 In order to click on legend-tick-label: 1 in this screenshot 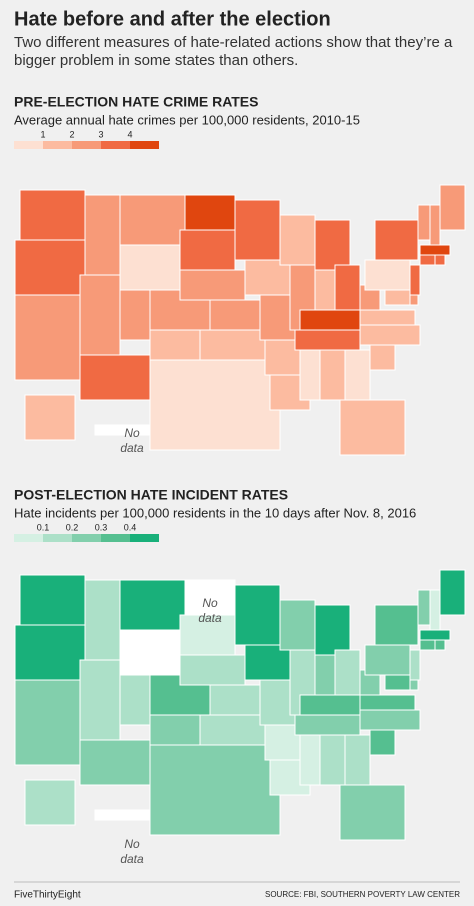, I will do `click(42, 134)`.